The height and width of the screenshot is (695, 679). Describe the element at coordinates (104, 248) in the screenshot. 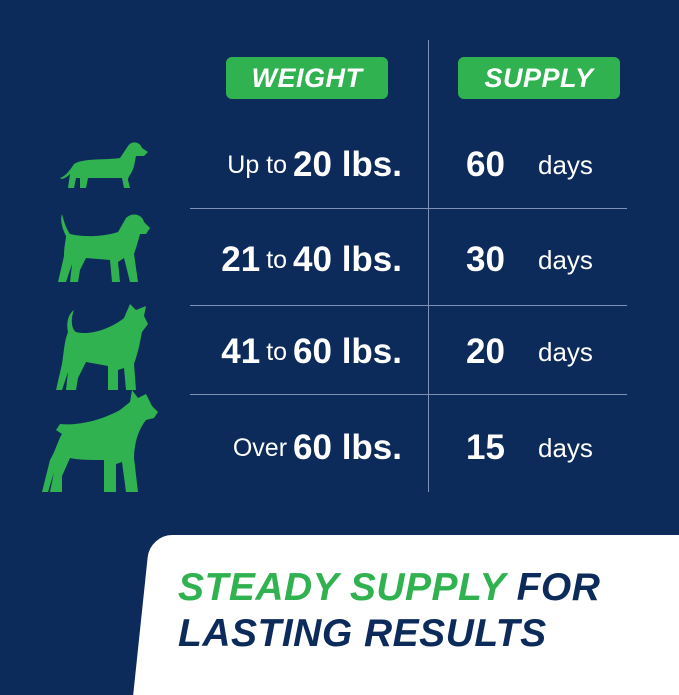

I see `medium-dog-icon` at that location.